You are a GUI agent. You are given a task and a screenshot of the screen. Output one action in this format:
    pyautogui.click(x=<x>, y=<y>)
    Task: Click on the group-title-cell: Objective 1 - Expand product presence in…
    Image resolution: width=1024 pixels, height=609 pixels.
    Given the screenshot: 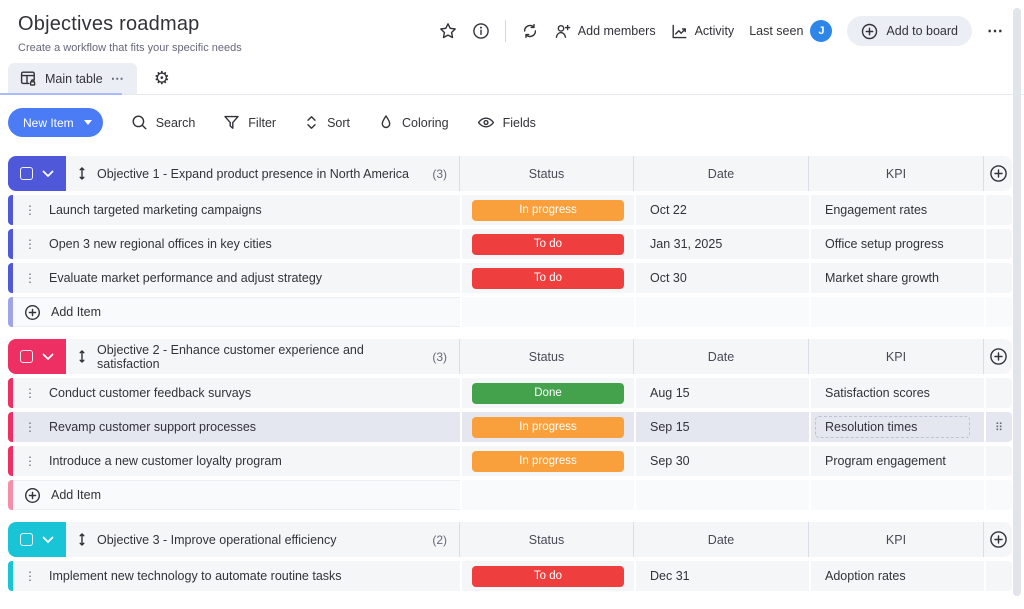 What is the action you would take?
    pyautogui.click(x=263, y=173)
    